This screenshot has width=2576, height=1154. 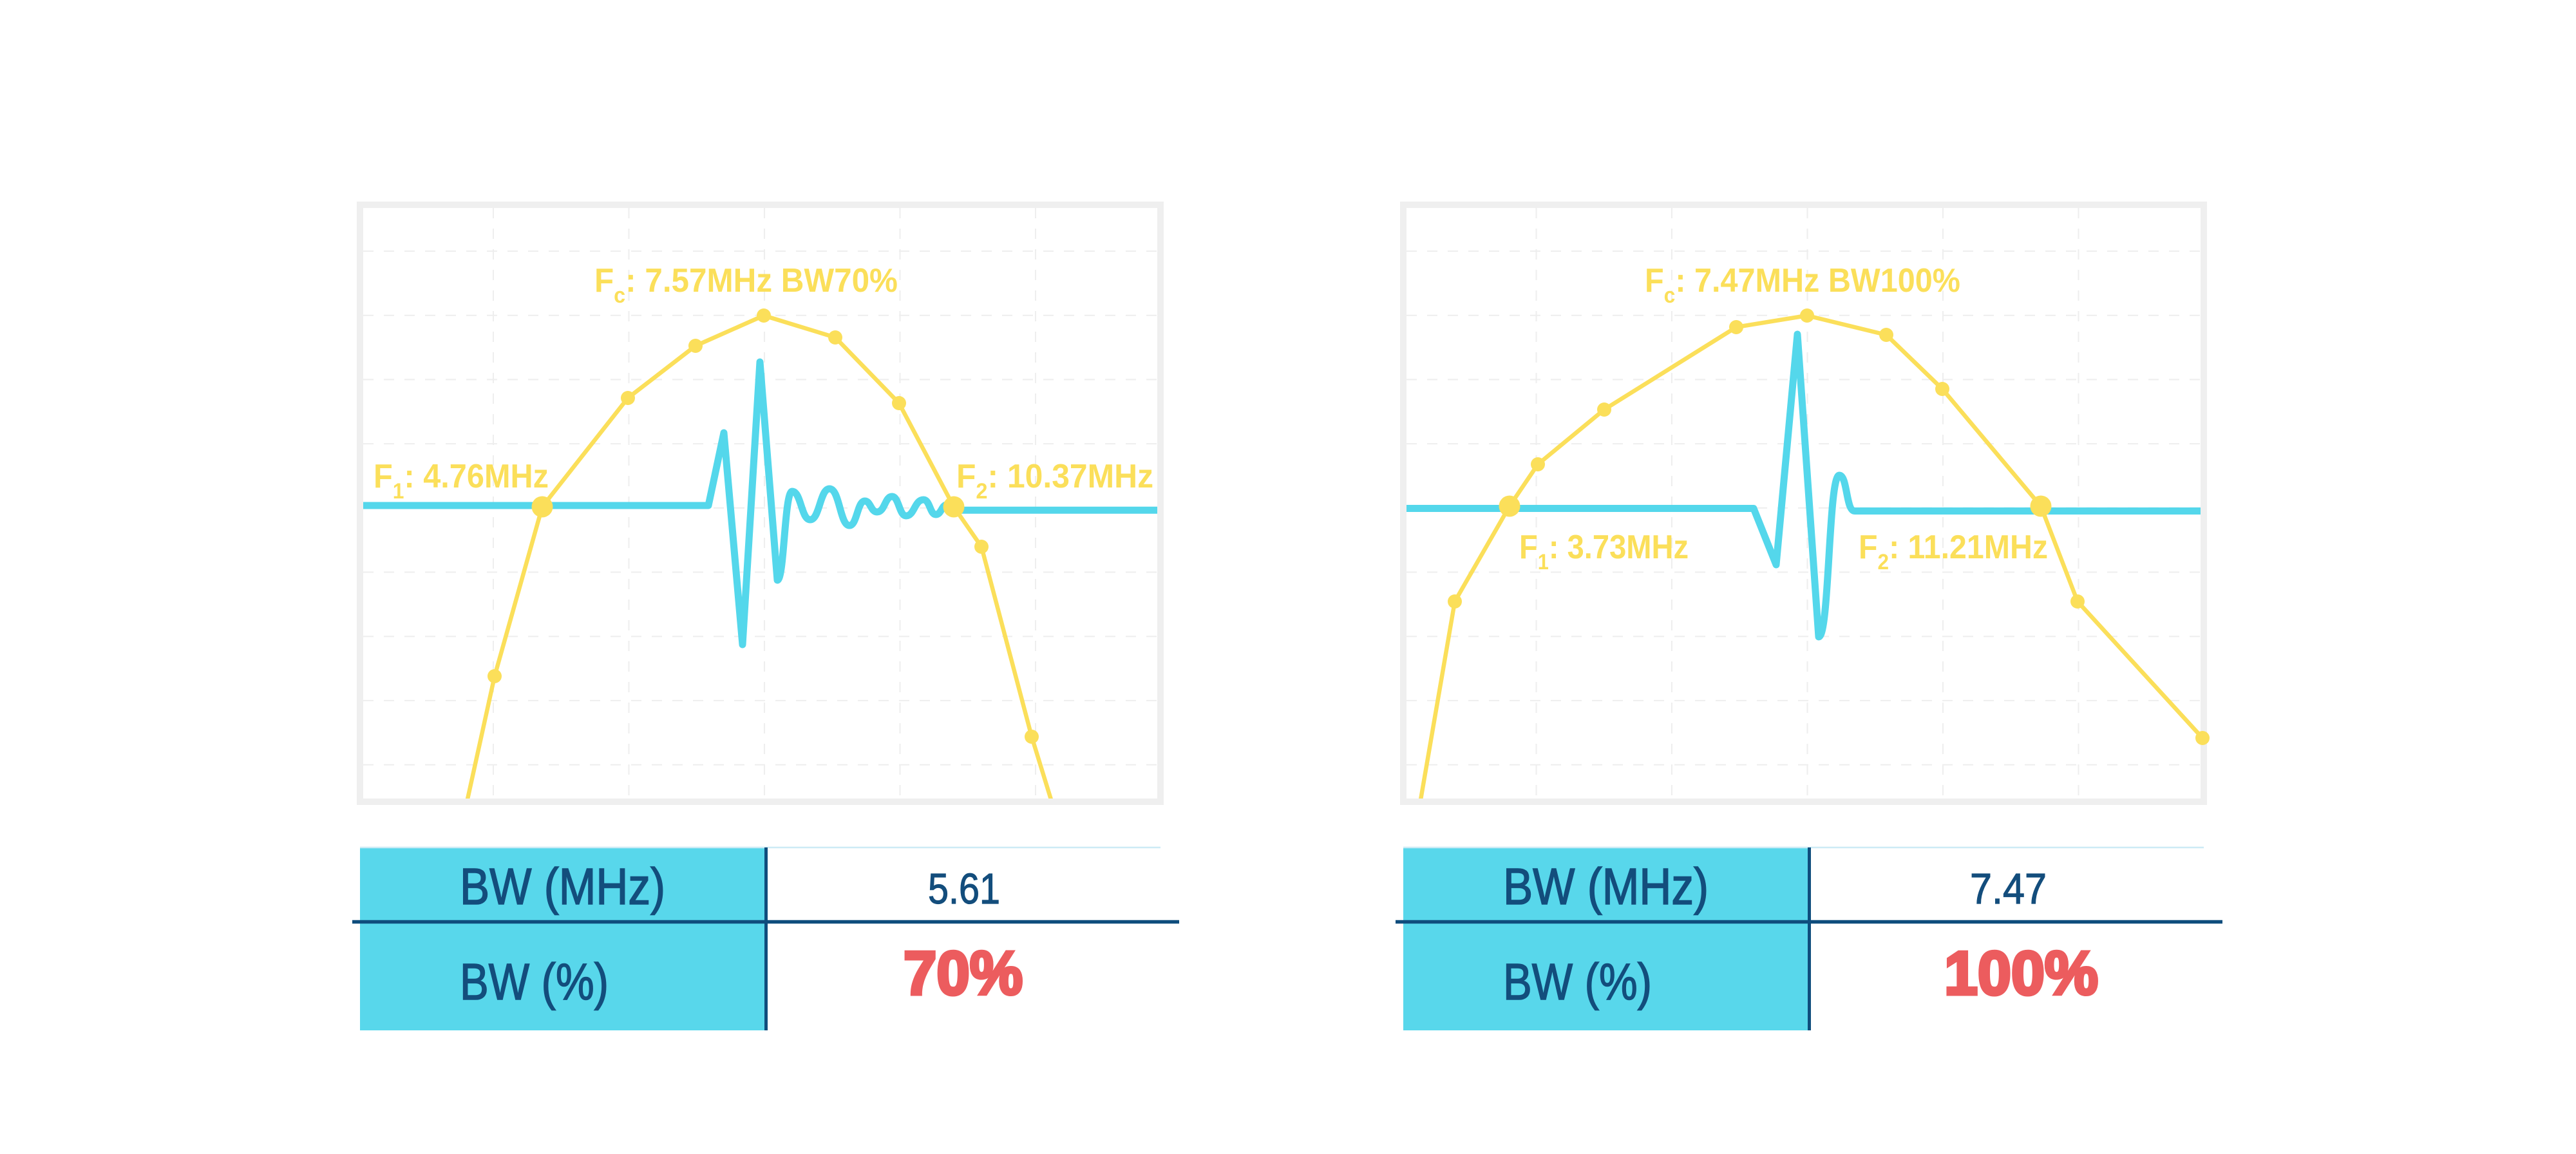 I want to click on svg-text: 100%, so click(x=2021, y=973).